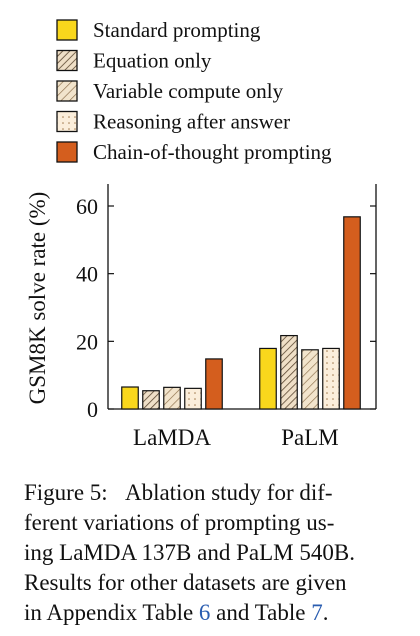 The image size is (420, 636). What do you see at coordinates (37, 298) in the screenshot?
I see `y-axis-label: GSM8K solve rate (%)` at bounding box center [37, 298].